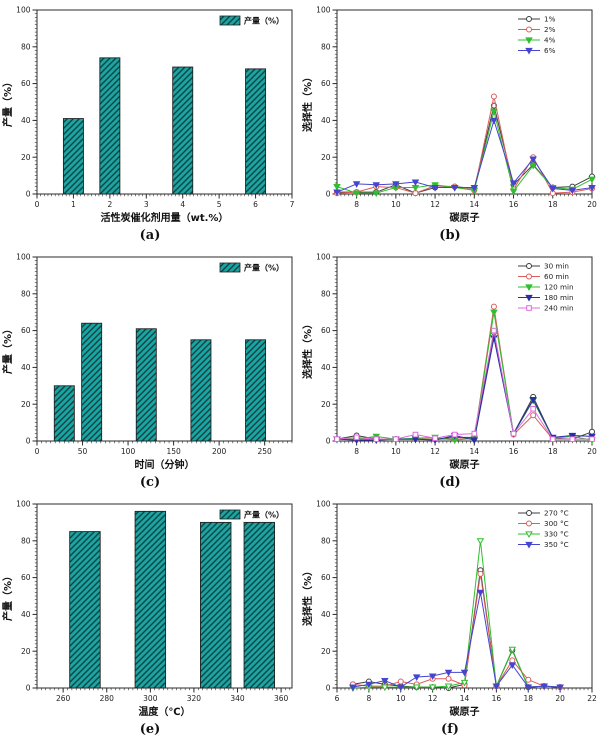  What do you see at coordinates (165, 217) in the screenshot?
I see `svg-text: 活性炭催化剂用量（wt.%）` at bounding box center [165, 217].